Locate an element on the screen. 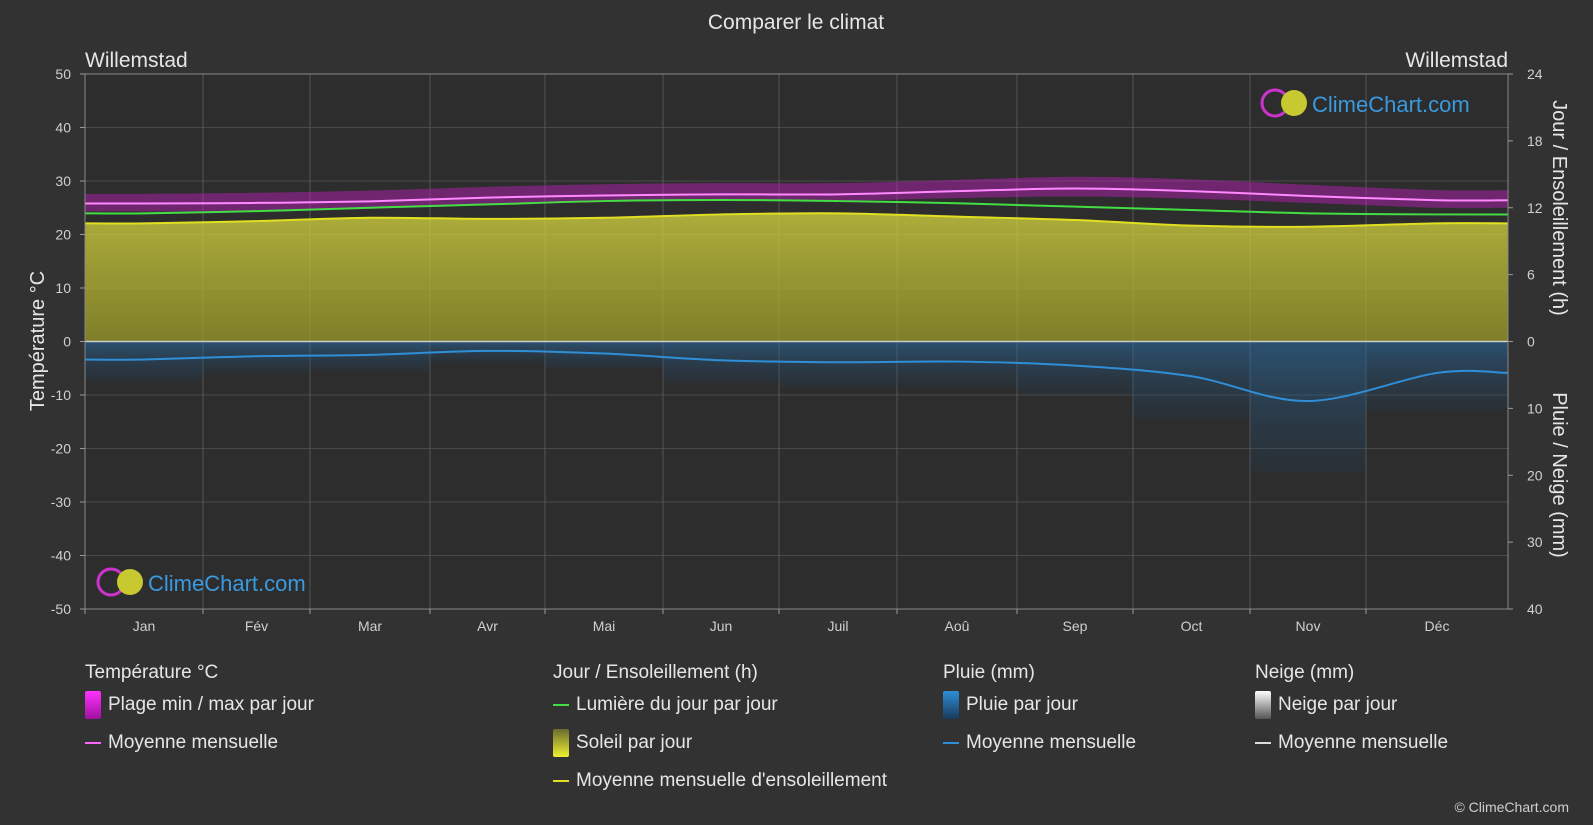 The width and height of the screenshot is (1593, 825). snow-swatch-icon is located at coordinates (1263, 705).